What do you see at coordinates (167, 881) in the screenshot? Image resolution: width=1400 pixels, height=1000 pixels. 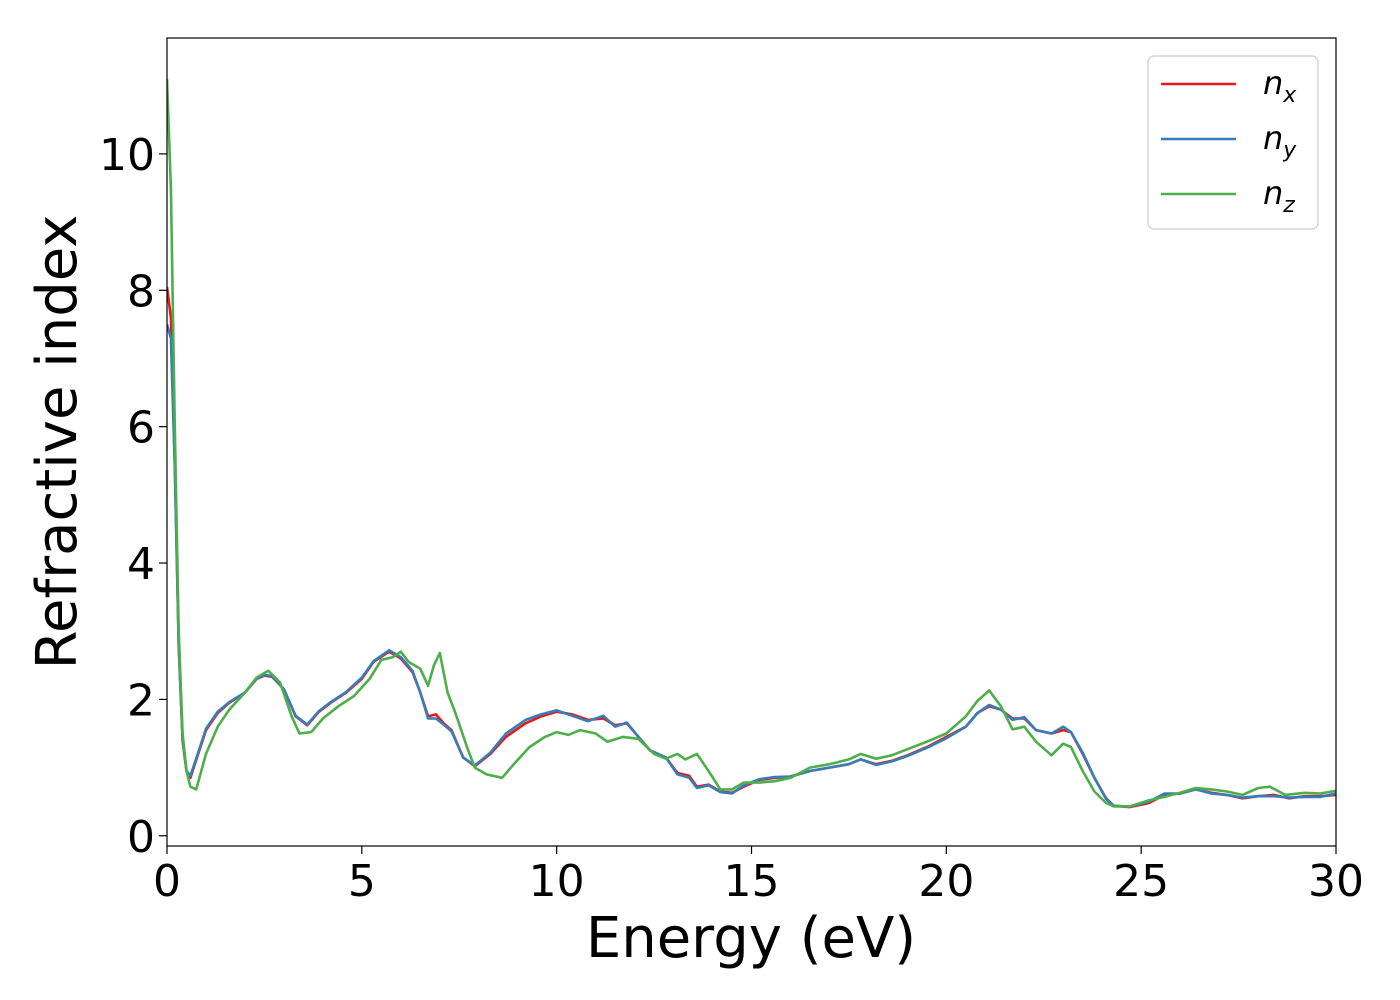 I see `x-tick-label: 0` at bounding box center [167, 881].